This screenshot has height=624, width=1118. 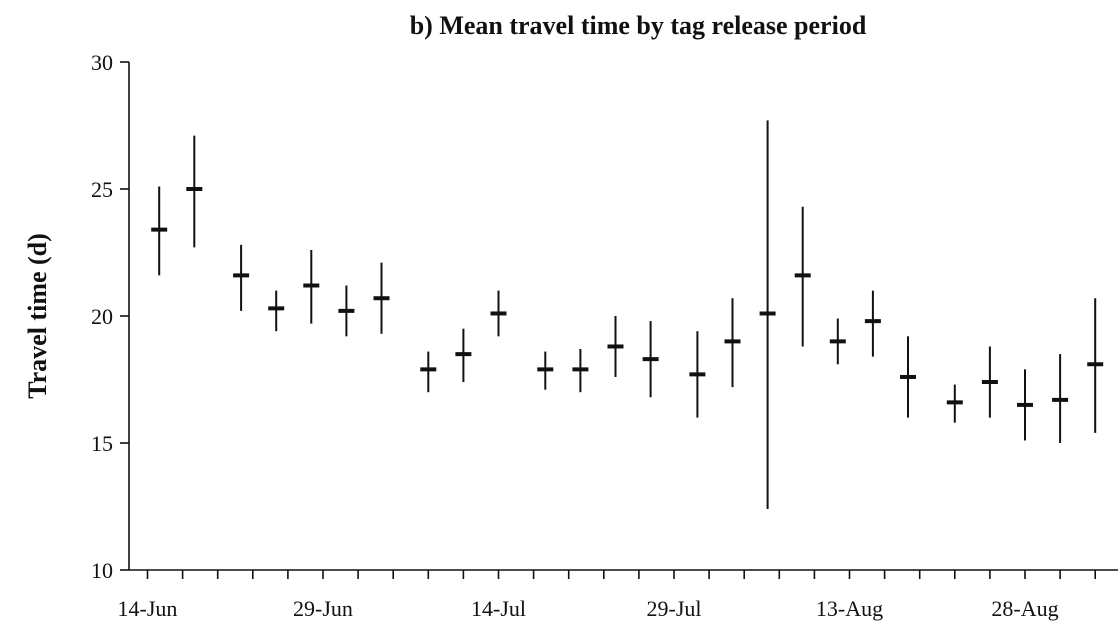 I want to click on y-tick-label: 20, so click(x=102, y=316).